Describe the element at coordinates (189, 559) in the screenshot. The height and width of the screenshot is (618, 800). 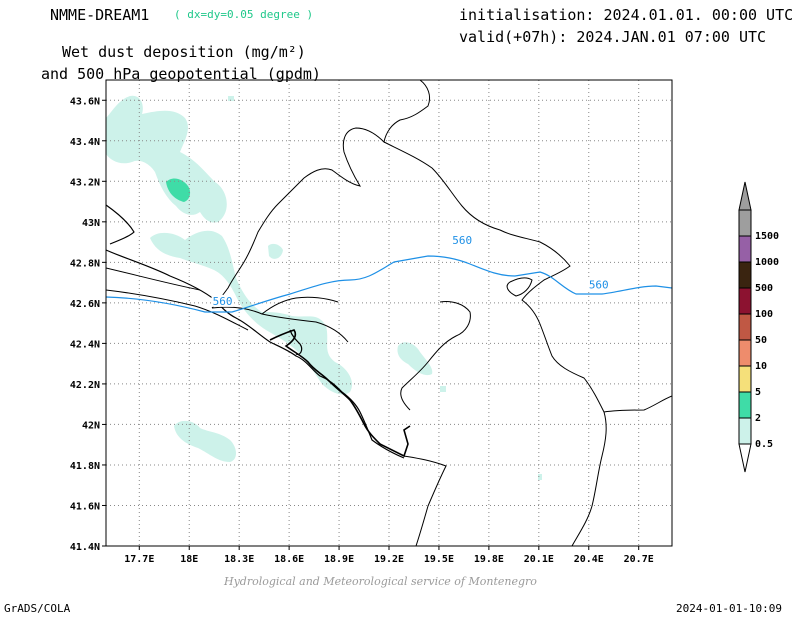
I see `lon-tick-label: 18E` at that location.